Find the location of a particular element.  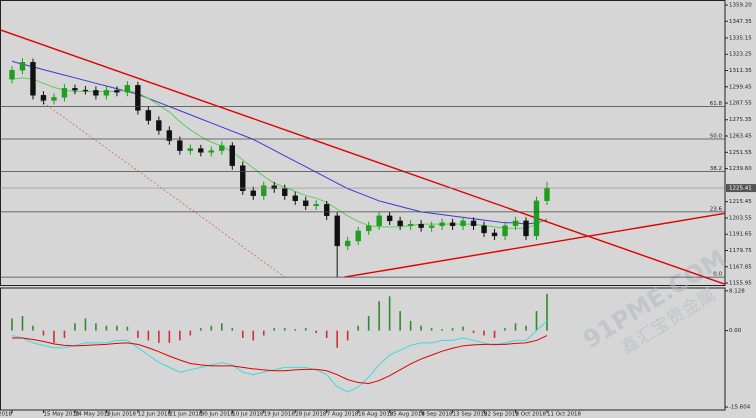

x-tick-label: 28 Jul 2018 is located at coordinates (311, 415).